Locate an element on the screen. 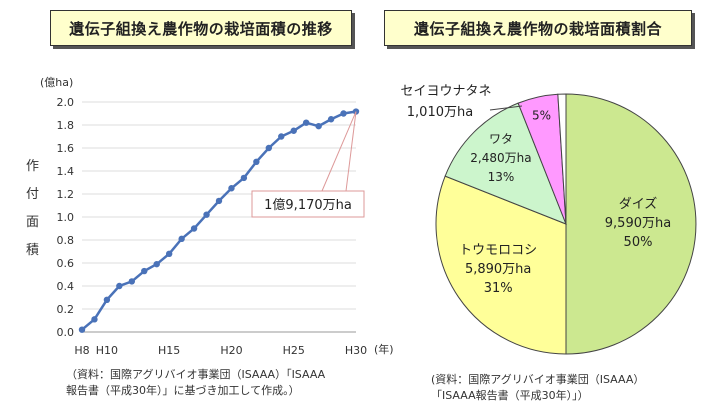  slice-label: 50% is located at coordinates (638, 242).